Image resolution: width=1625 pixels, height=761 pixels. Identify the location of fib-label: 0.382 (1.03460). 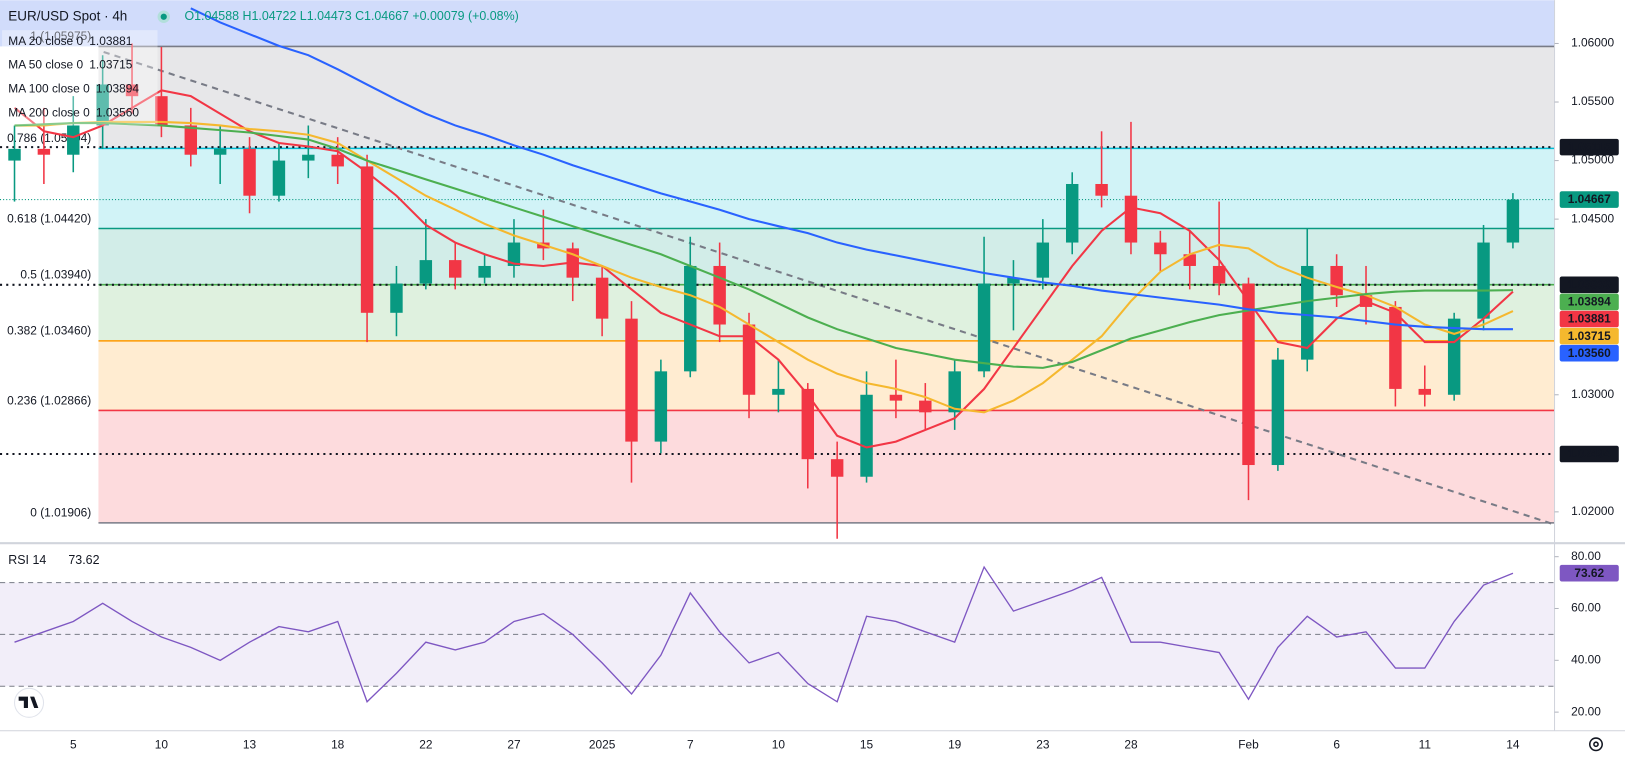
(49, 331).